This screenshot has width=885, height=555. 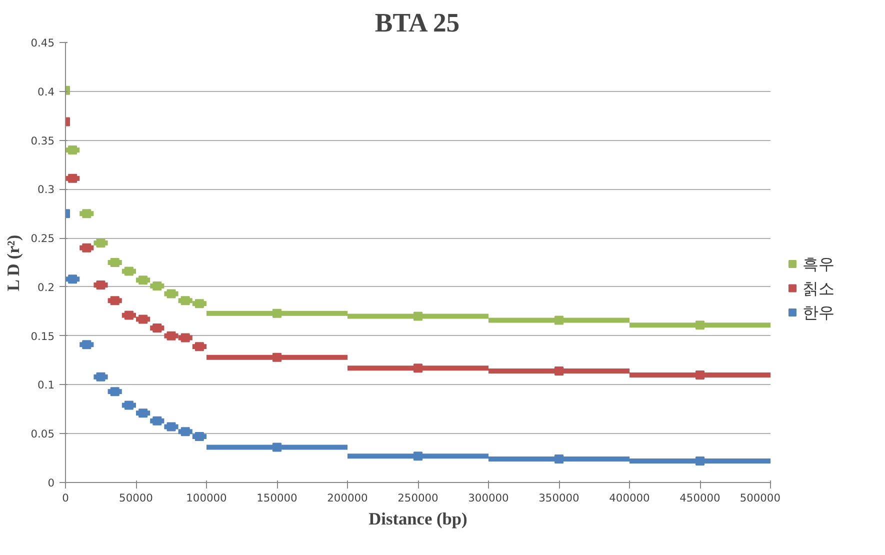 What do you see at coordinates (347, 498) in the screenshot?
I see `x-tick-label: 200000` at bounding box center [347, 498].